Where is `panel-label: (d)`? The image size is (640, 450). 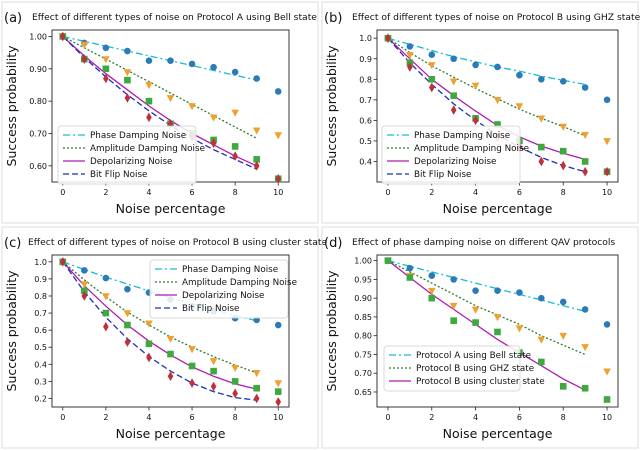 panel-label: (d) is located at coordinates (333, 243).